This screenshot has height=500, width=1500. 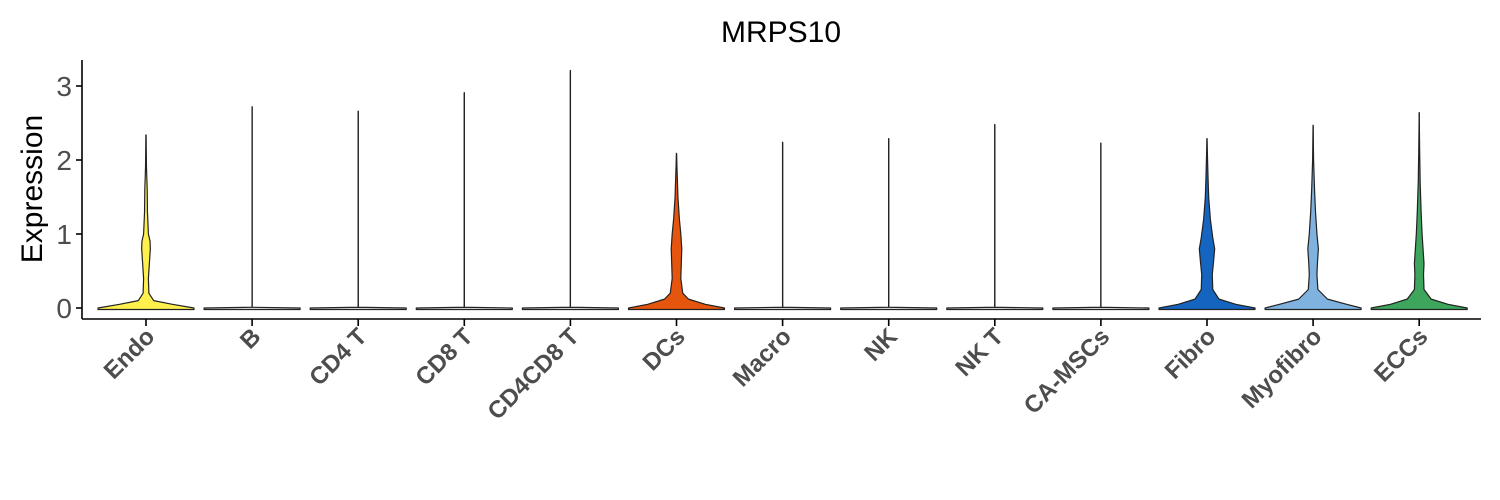 I want to click on violin-cd4cd8-t, so click(x=570, y=190).